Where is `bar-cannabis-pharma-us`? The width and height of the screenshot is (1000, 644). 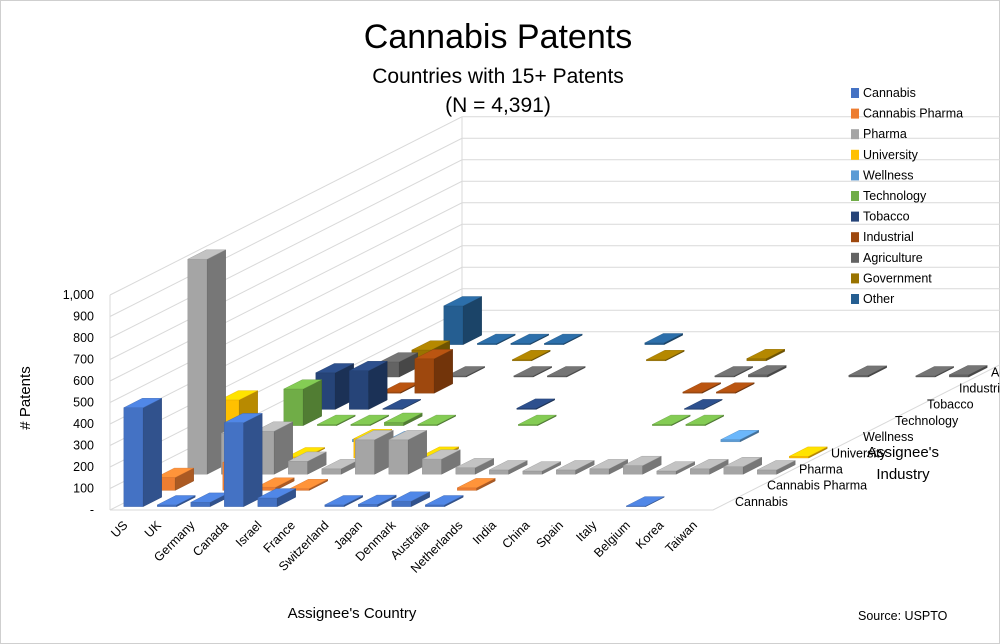
bar-cannabis-pharma-us is located at coordinates (174, 479).